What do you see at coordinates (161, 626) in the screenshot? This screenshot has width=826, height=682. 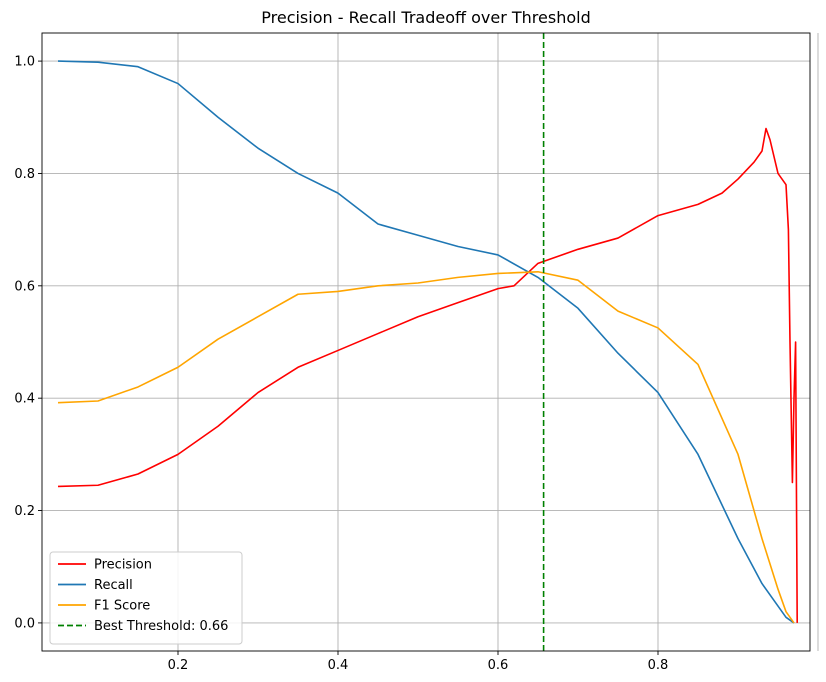 I see `legend-label: Best Threshold: 0.66` at bounding box center [161, 626].